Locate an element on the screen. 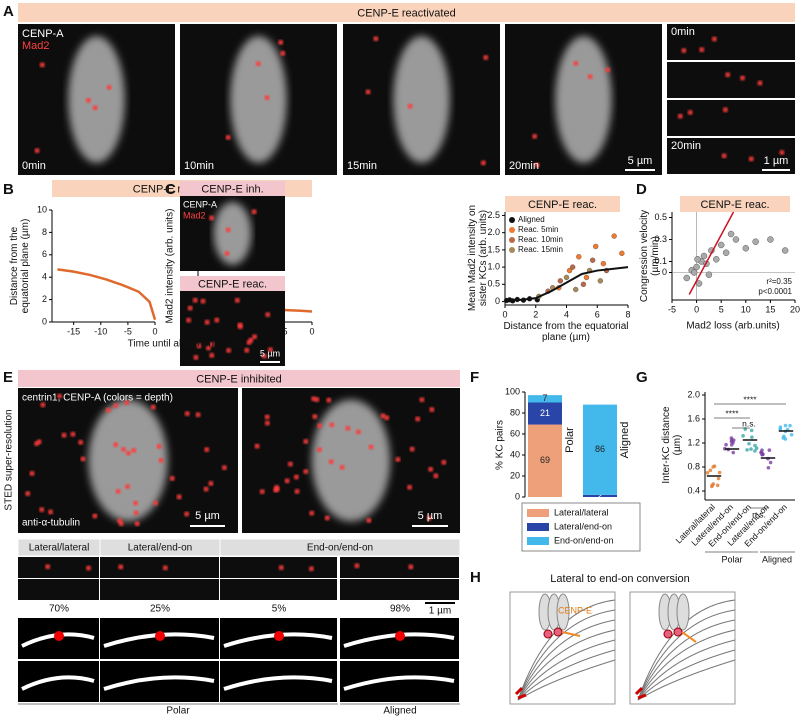 Image resolution: width=800 pixels, height=717 pixels. panel-label: G is located at coordinates (642, 377).